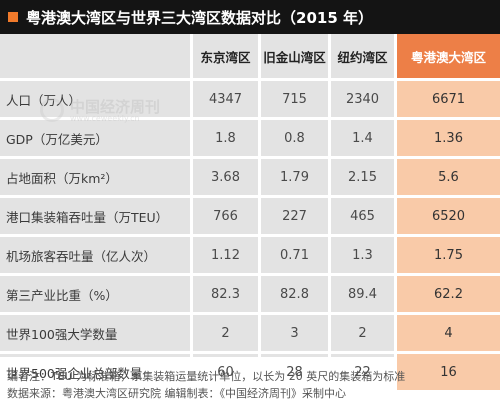 The width and height of the screenshot is (500, 410). Describe the element at coordinates (96, 100) in the screenshot. I see `row-label: 人口（万人）` at that location.